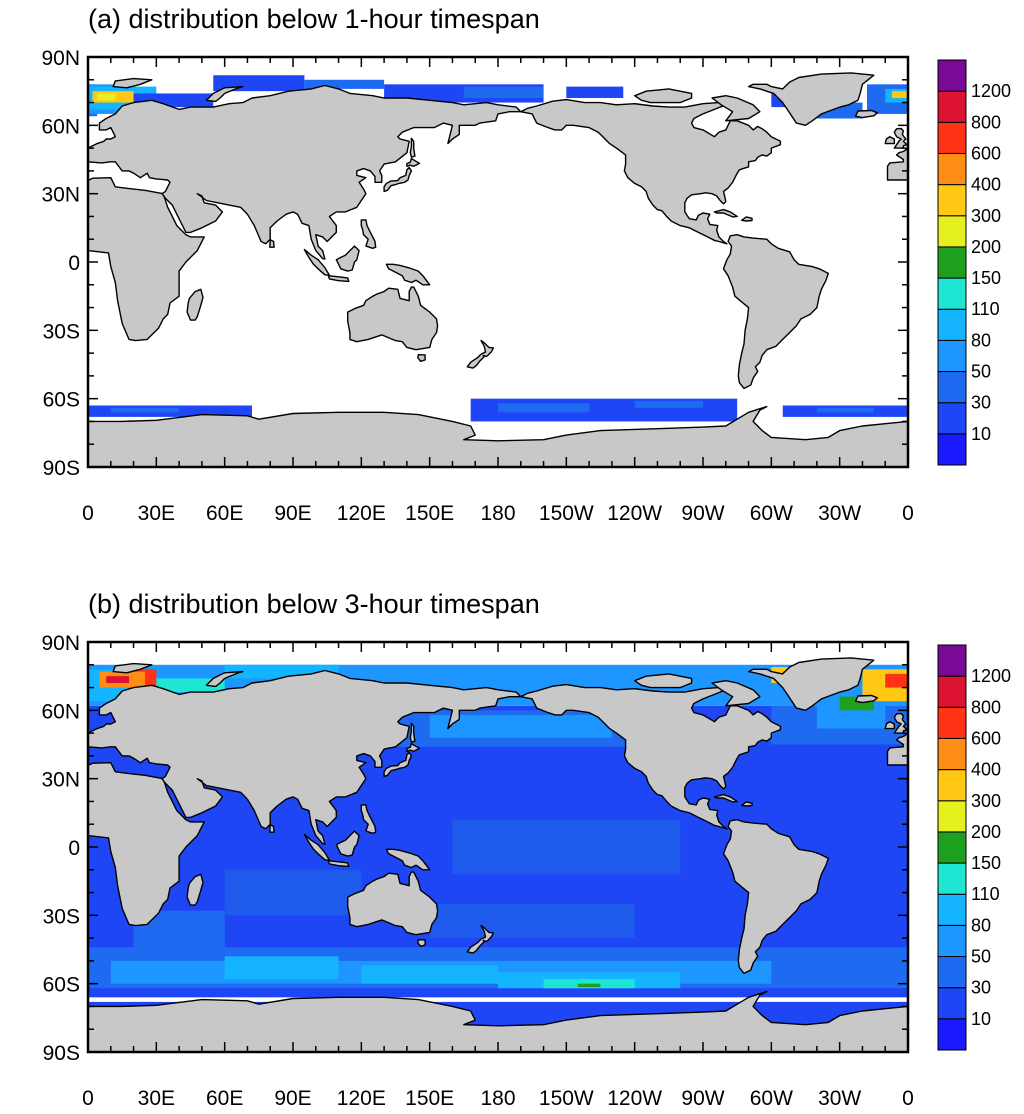 The height and width of the screenshot is (1114, 1024). I want to click on philippines-land, so click(368, 234).